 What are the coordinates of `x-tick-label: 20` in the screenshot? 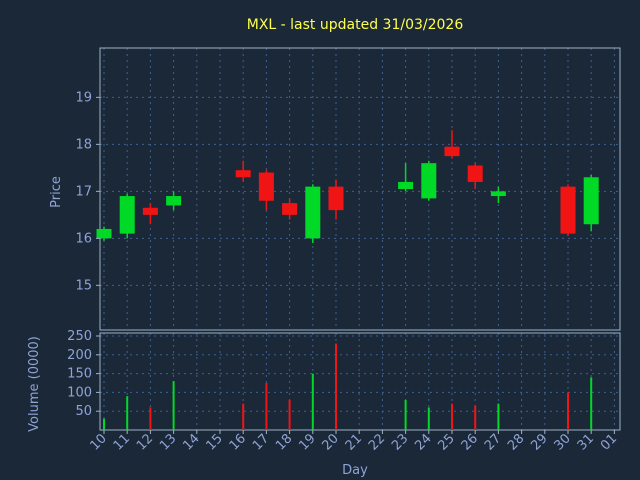 It's located at (331, 442).